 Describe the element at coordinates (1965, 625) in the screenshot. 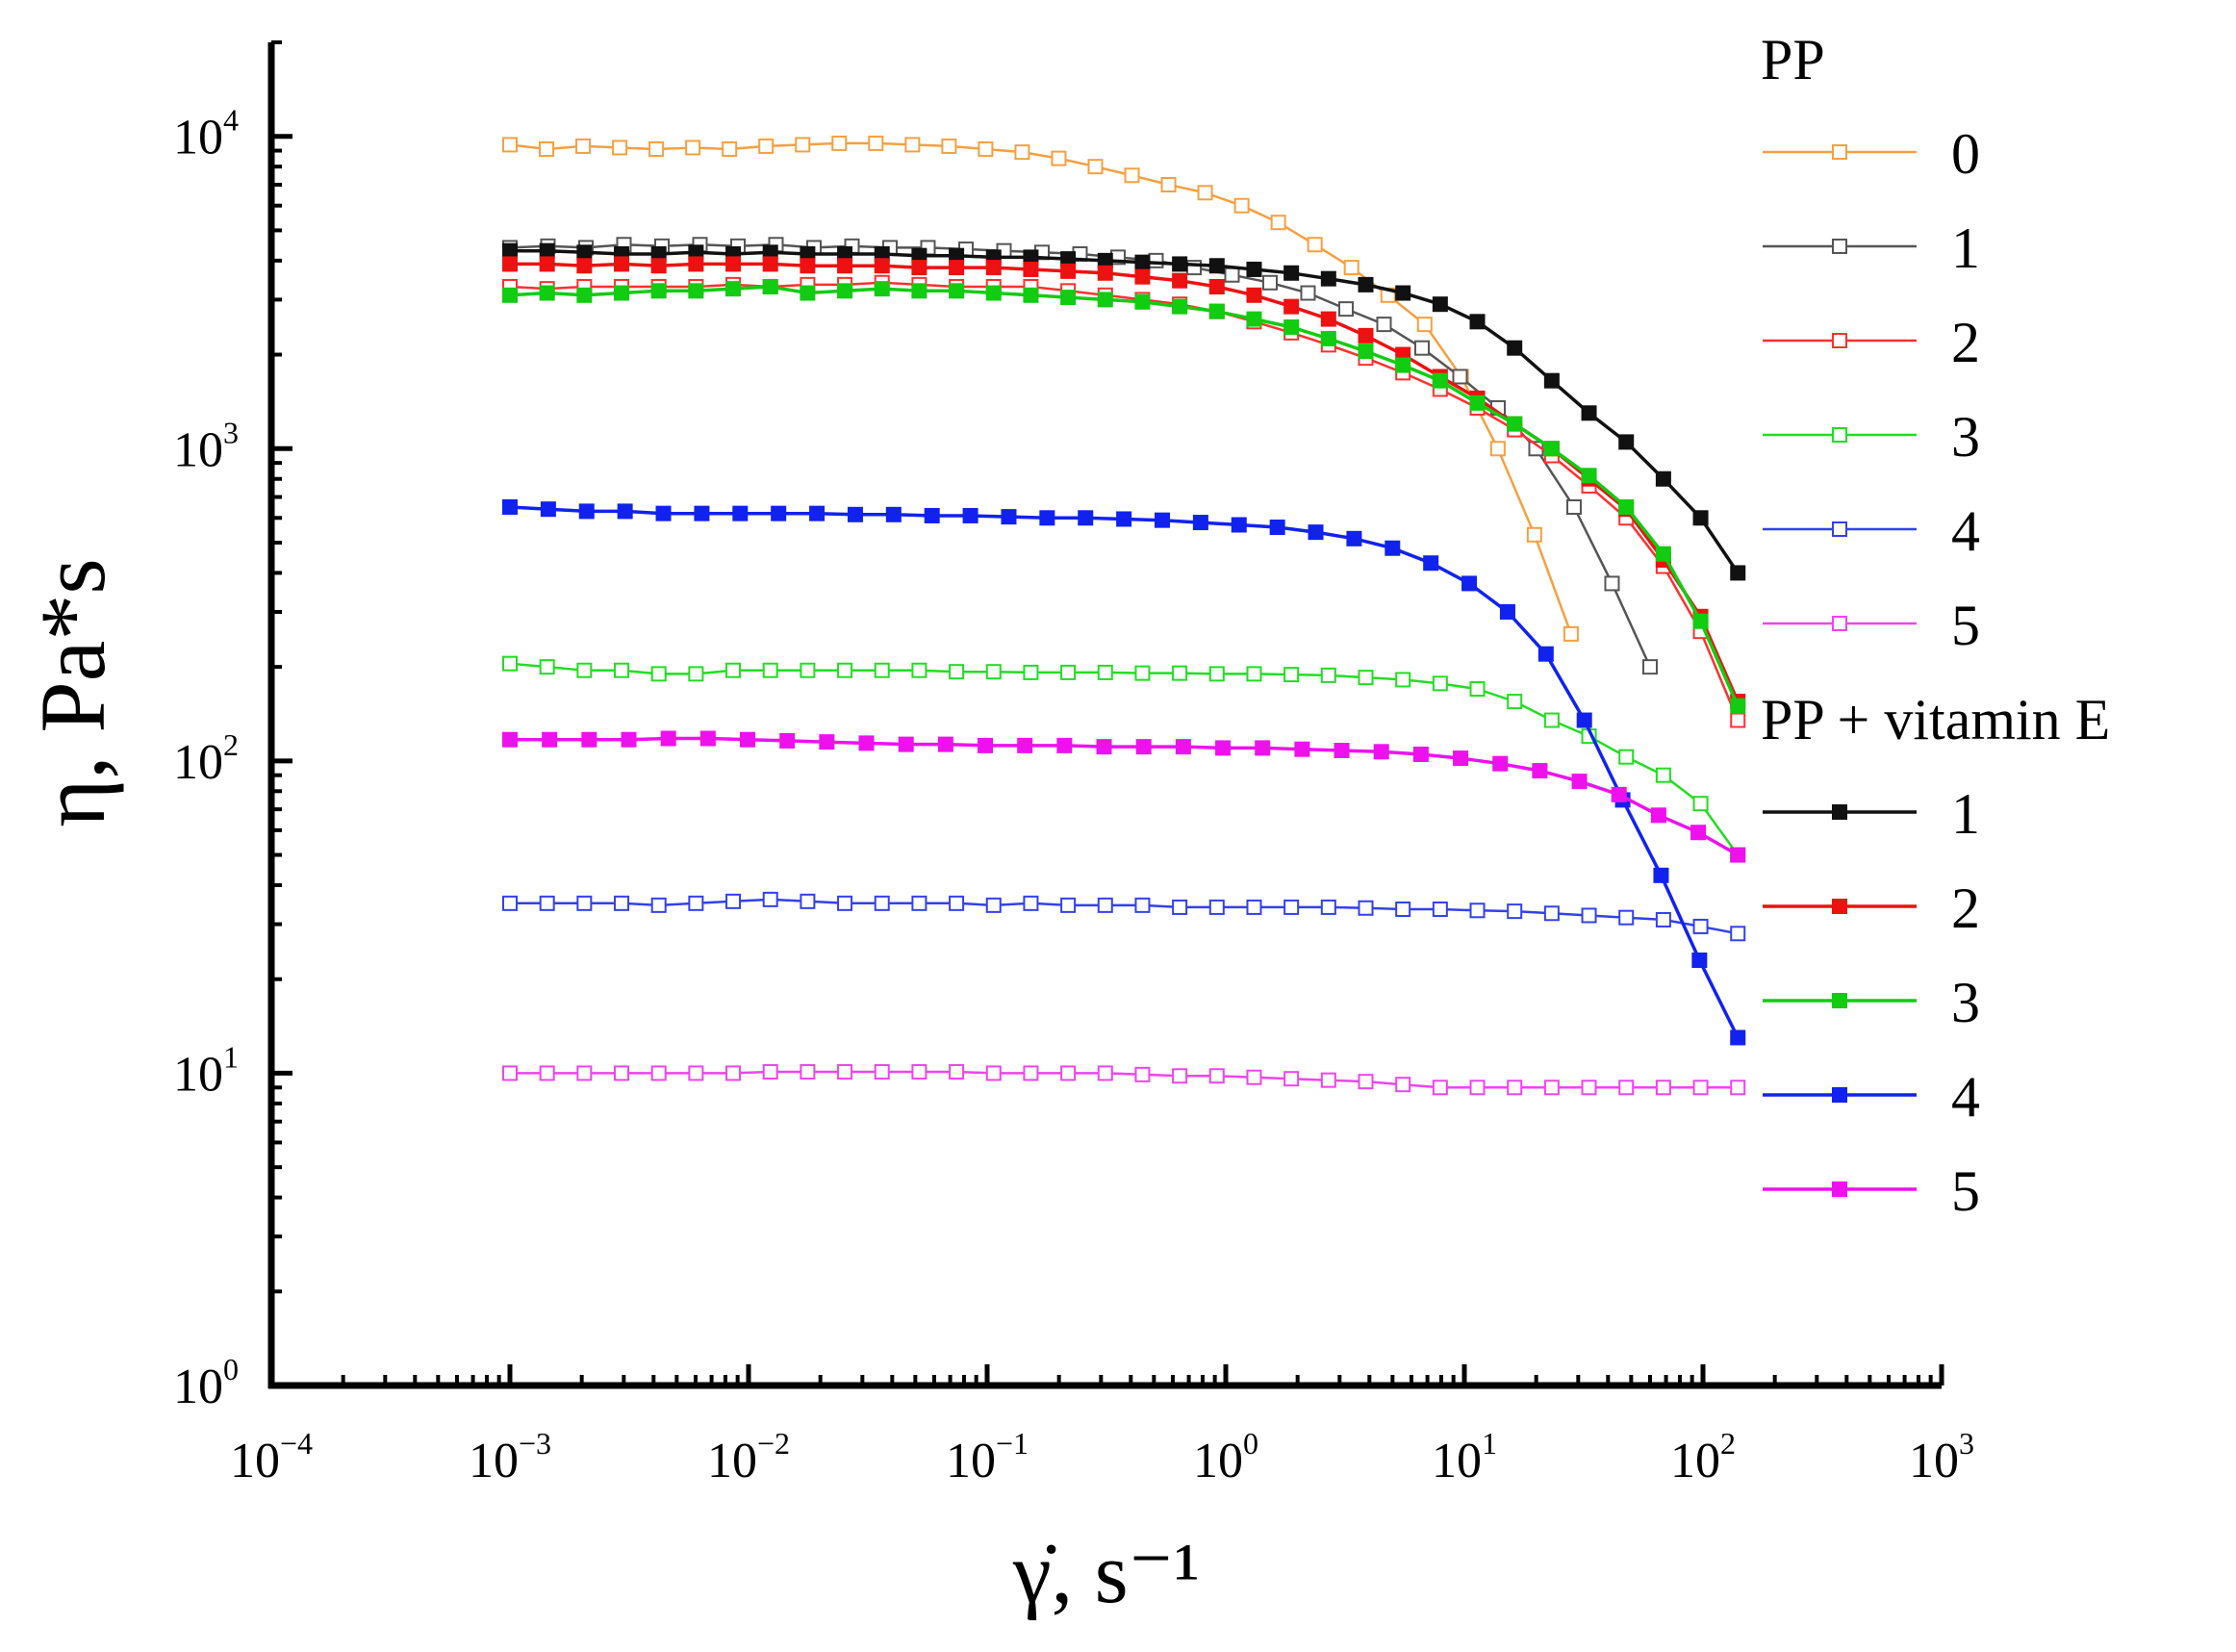

I see `legend-label: 5` at that location.